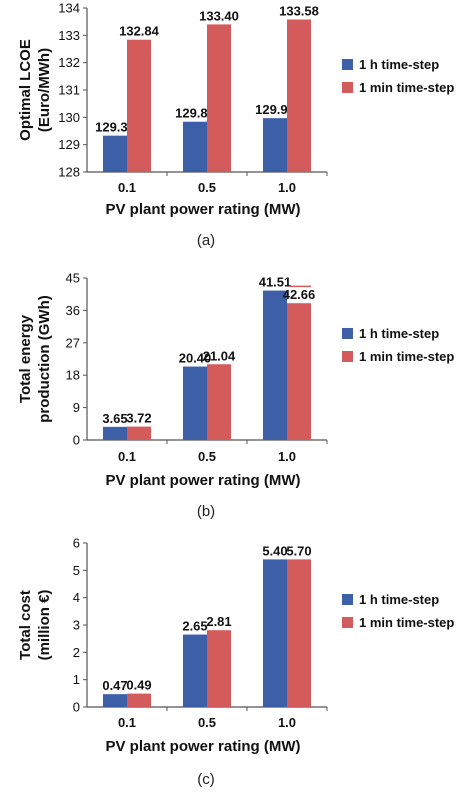 This screenshot has width=474, height=792. I want to click on y-axis-title: Total cost, so click(25, 625).